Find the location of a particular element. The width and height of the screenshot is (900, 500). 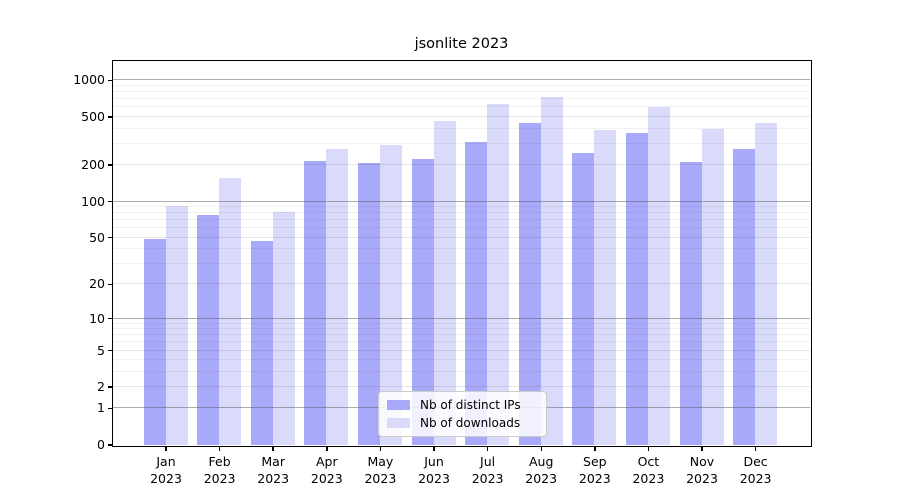

x-tick-Oct is located at coordinates (648, 448).